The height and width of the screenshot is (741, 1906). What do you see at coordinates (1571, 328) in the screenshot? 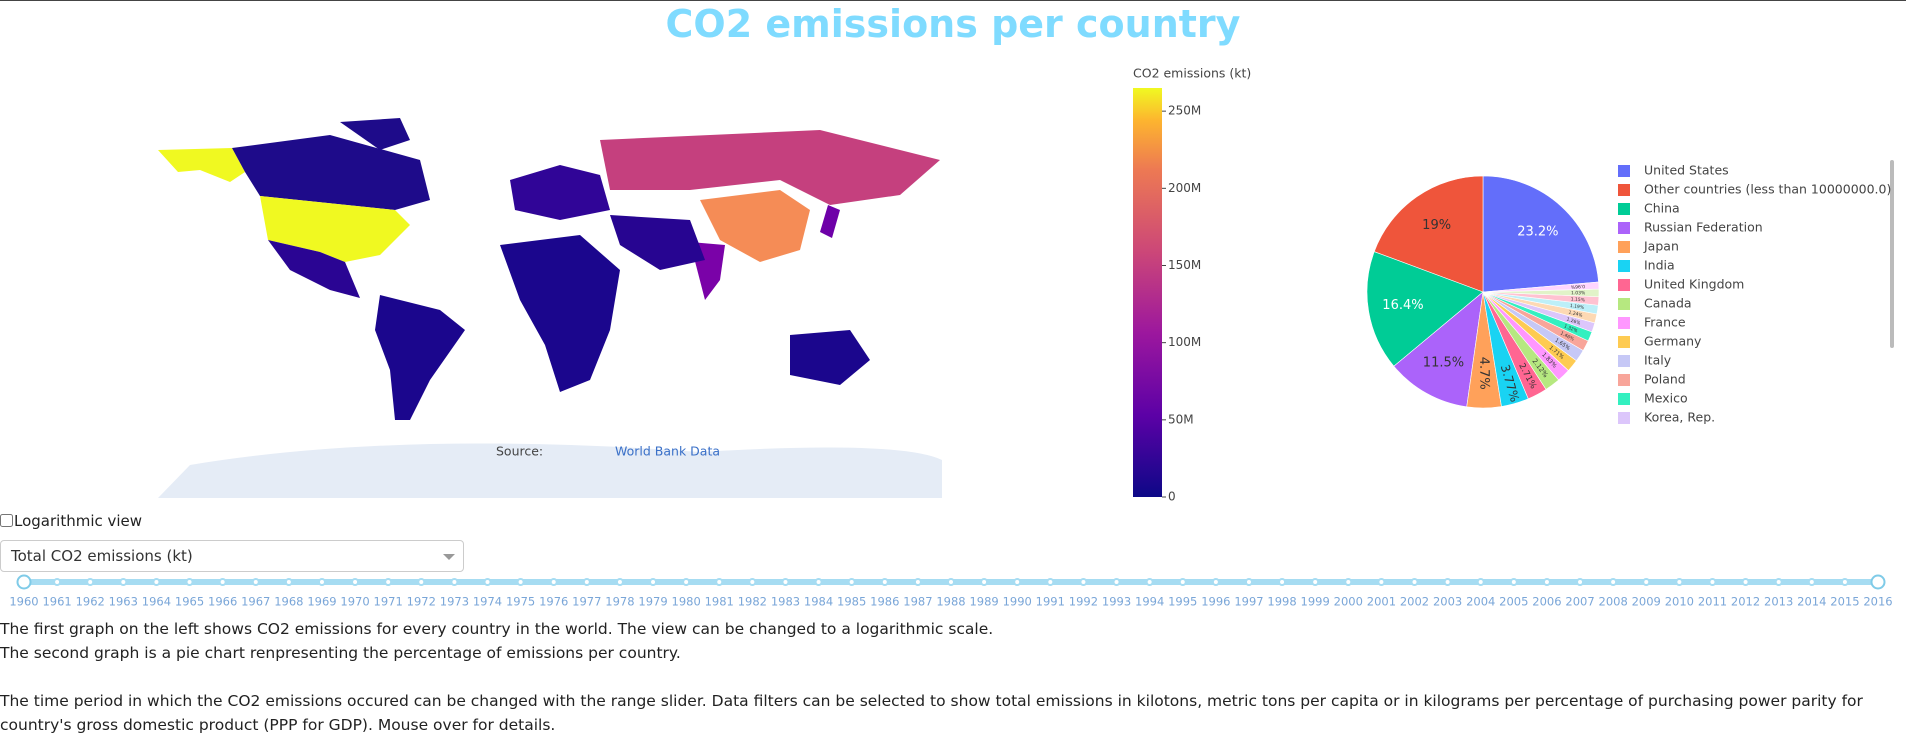
I see `pie-label: 1.32%` at bounding box center [1571, 328].